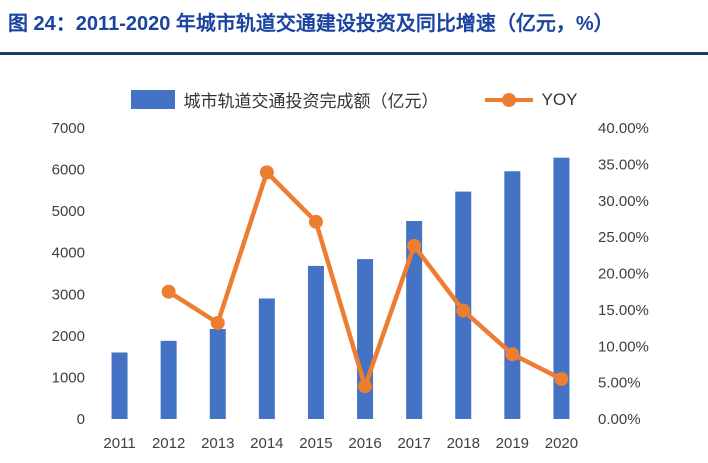 Image resolution: width=708 pixels, height=463 pixels. What do you see at coordinates (311, 24) in the screenshot?
I see `figure-title: 图 24：2011-2020 年城市轨道交通建设投资及同比增速（亿元，%）` at bounding box center [311, 24].